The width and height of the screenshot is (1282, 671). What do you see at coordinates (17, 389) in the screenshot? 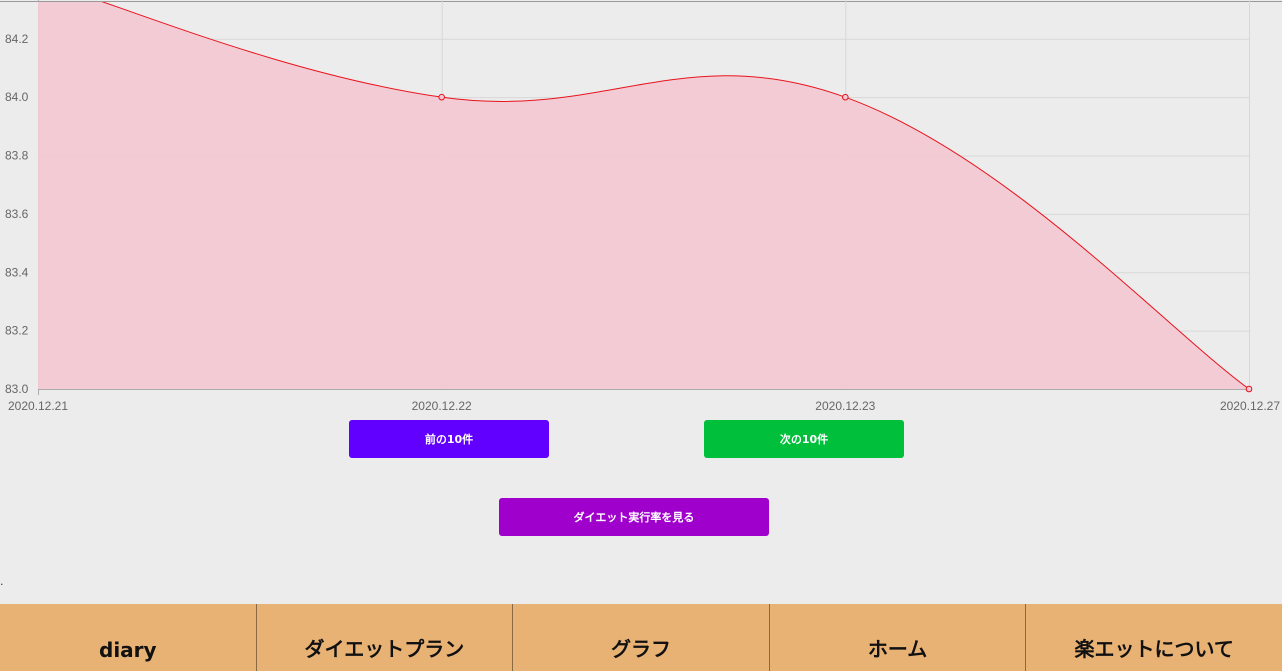
I see `y-tick-label: 83.0` at bounding box center [17, 389].